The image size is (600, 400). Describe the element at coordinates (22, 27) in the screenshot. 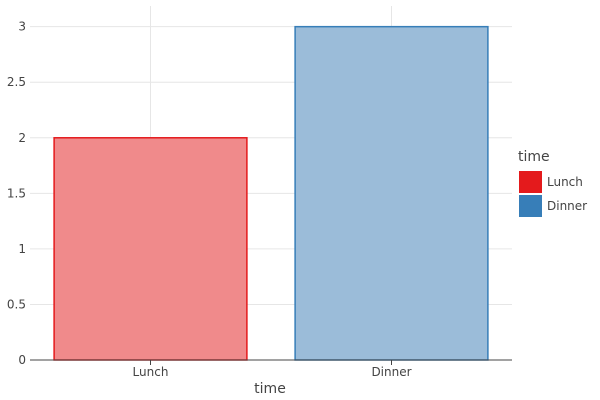

I see `y-tick-label: 3` at that location.